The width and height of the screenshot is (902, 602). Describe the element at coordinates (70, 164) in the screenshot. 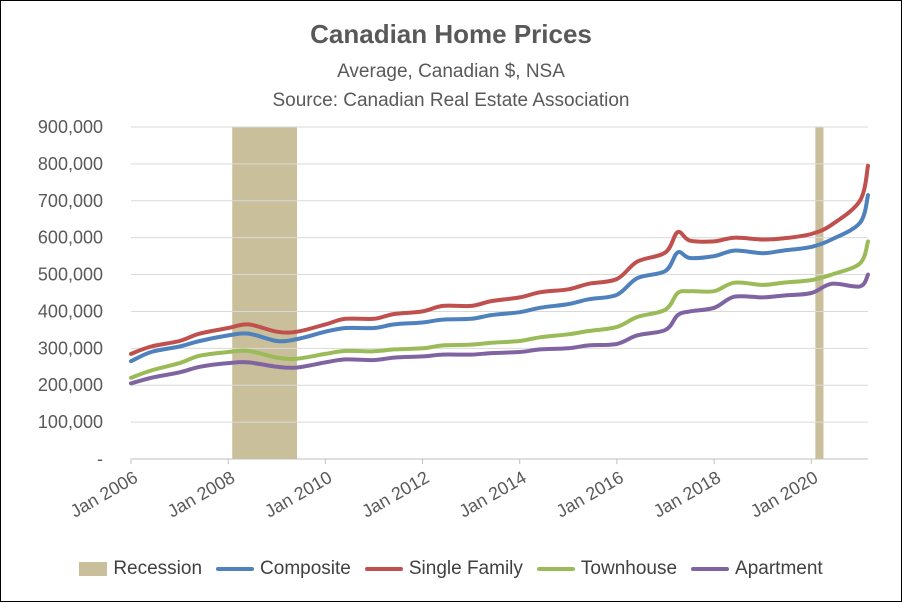

I see `y-tick-label: 800,000` at that location.